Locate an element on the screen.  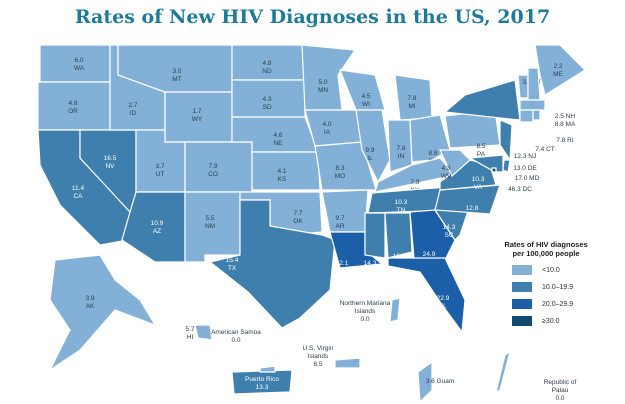
legend-item-highest: ≥30.0 is located at coordinates (559, 321).